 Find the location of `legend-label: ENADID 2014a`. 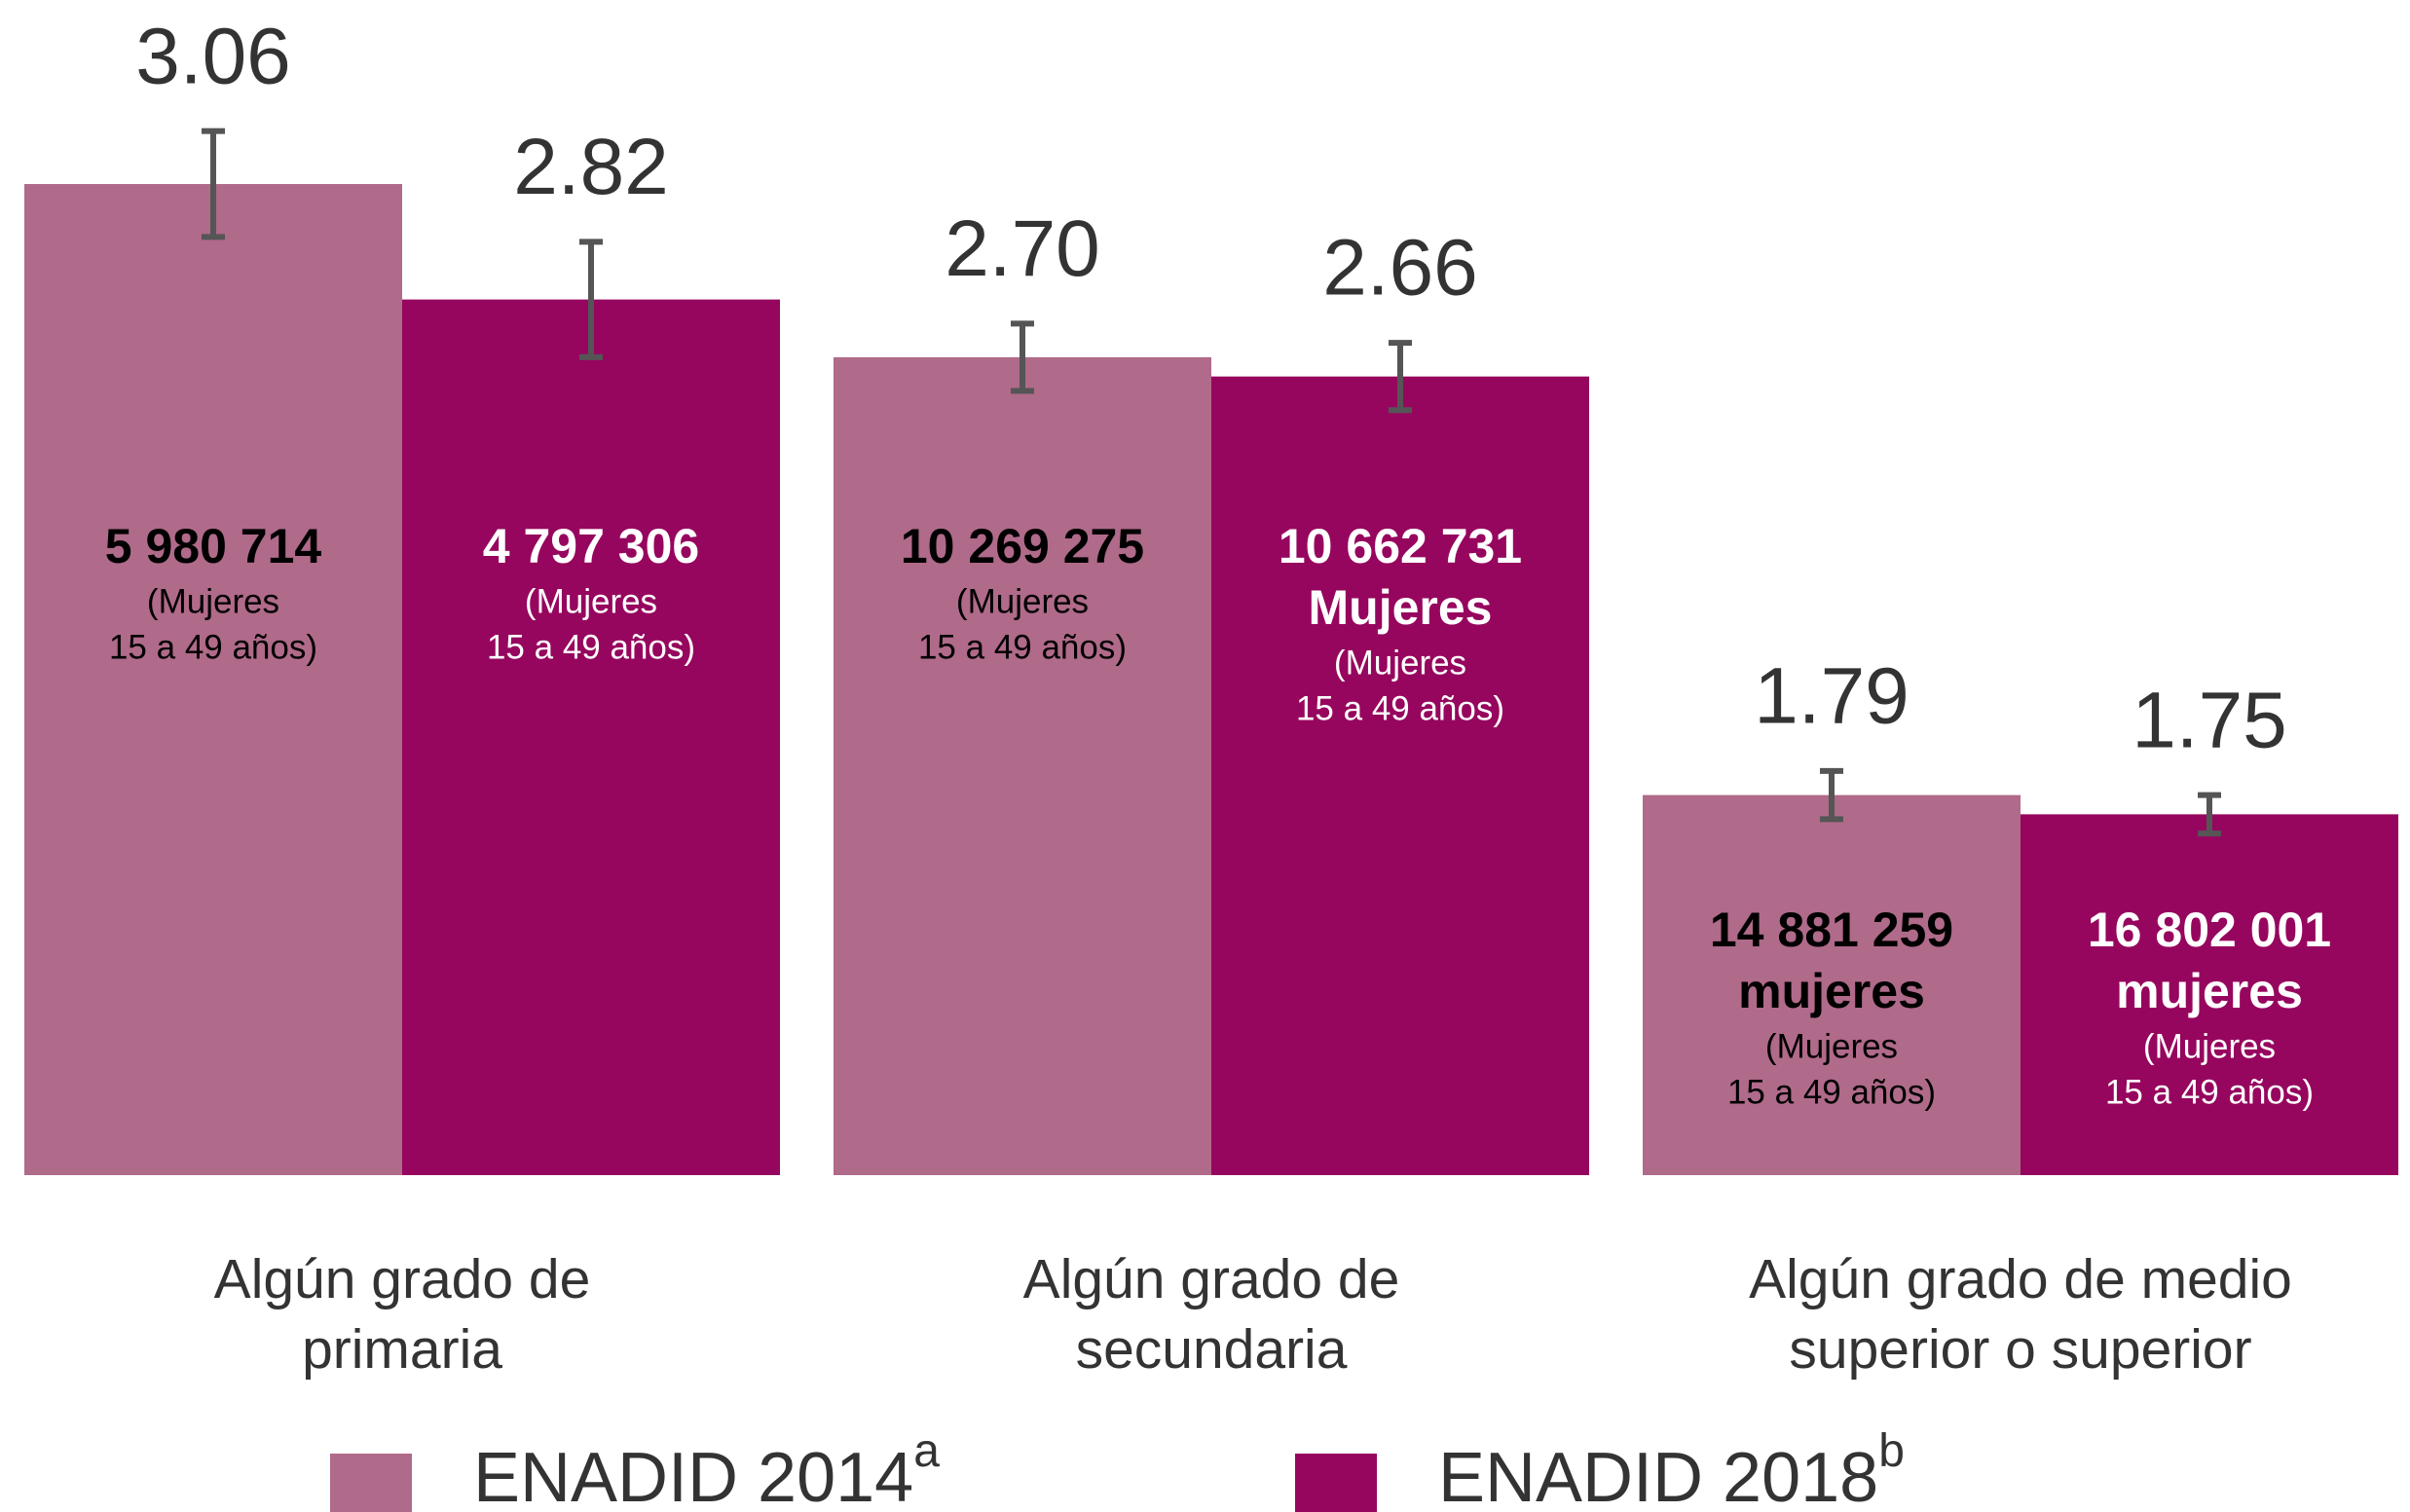

legend-label: ENADID 2014a is located at coordinates (706, 1468).